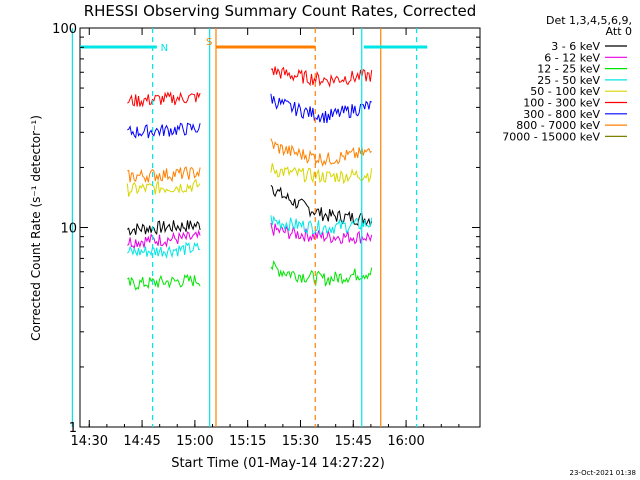 The height and width of the screenshot is (480, 640). I want to click on legend-entry-label: 6 - 12 keV, so click(572, 57).